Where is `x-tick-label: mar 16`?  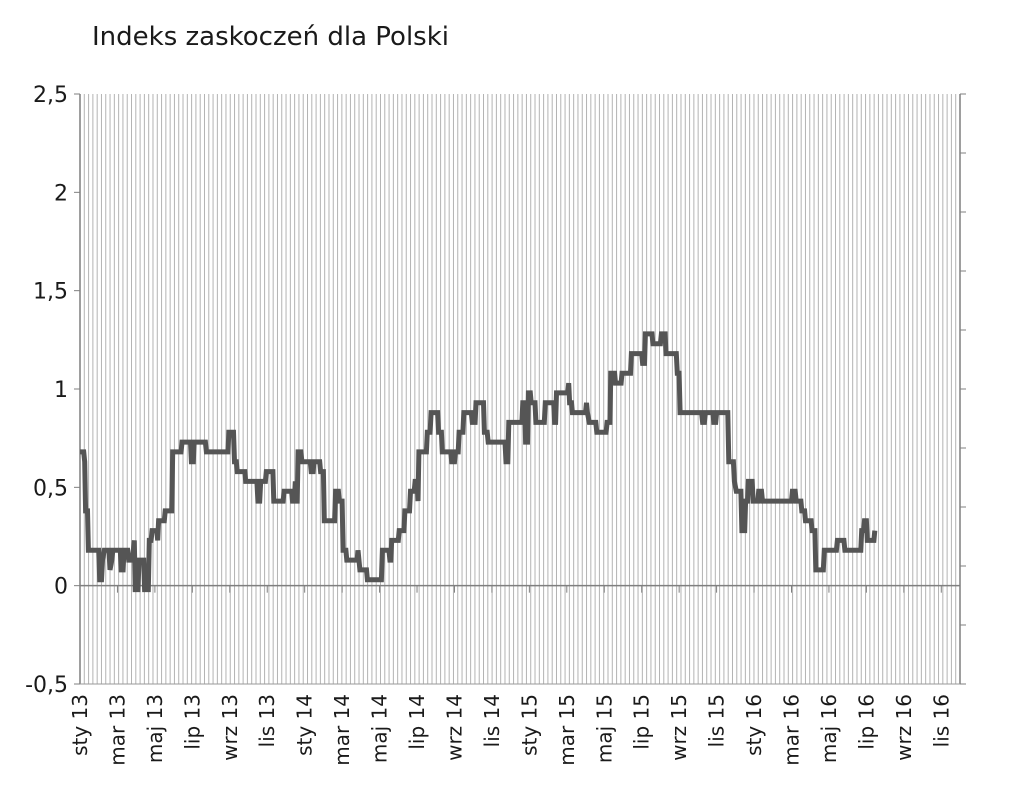 x-tick-label: mar 16 is located at coordinates (791, 730).